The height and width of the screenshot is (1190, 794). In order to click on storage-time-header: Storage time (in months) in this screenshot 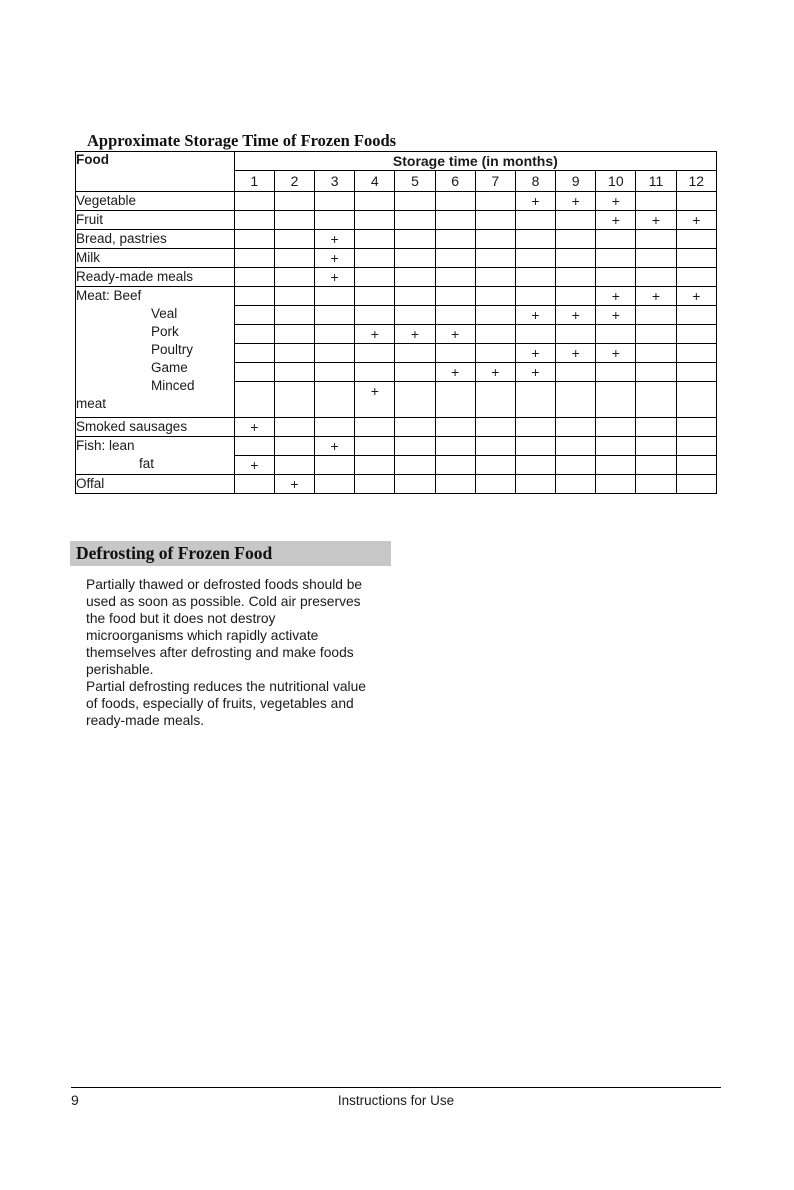, I will do `click(475, 161)`.